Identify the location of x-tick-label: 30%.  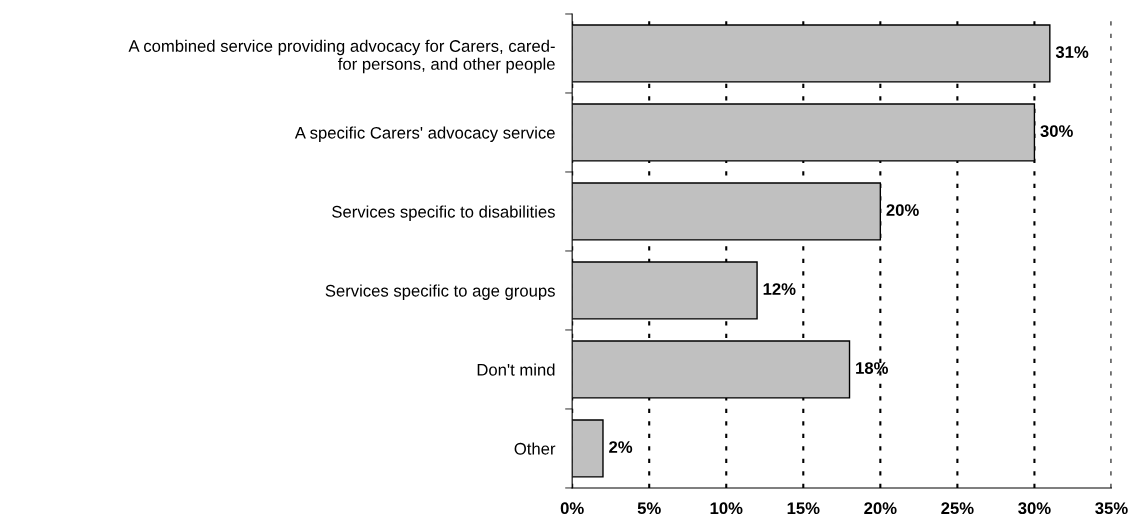
(1034, 508).